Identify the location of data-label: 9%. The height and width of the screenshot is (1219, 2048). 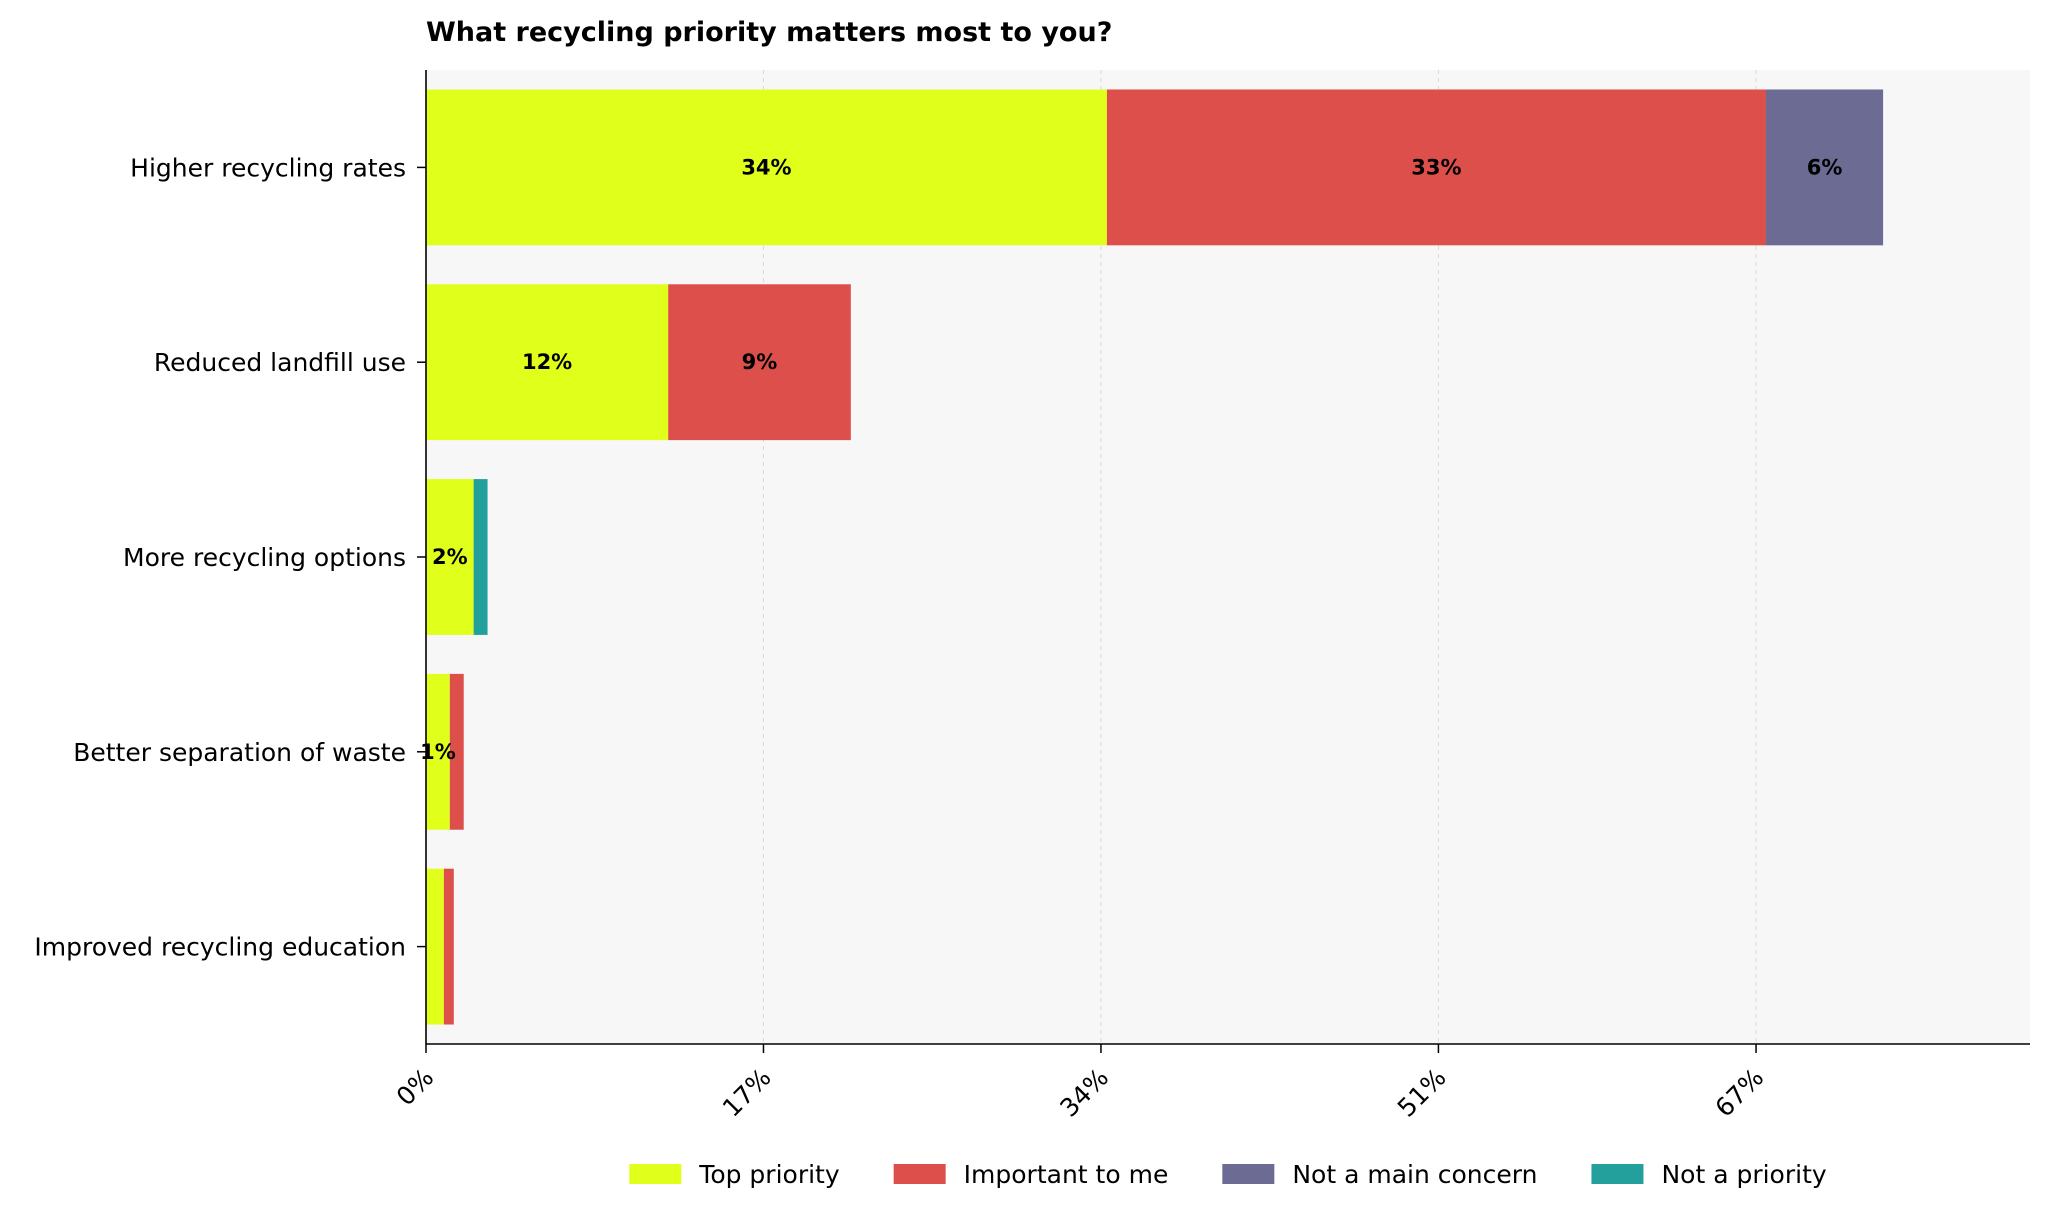
(760, 362).